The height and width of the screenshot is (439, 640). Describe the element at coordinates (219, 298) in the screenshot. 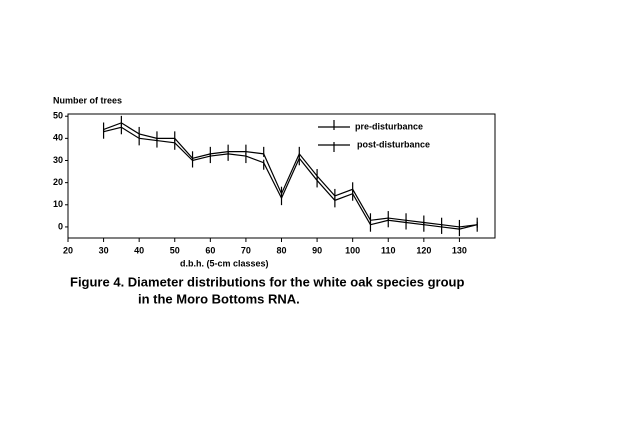

I see `chart-subtitle: in the Moro Bottoms RNA.` at that location.